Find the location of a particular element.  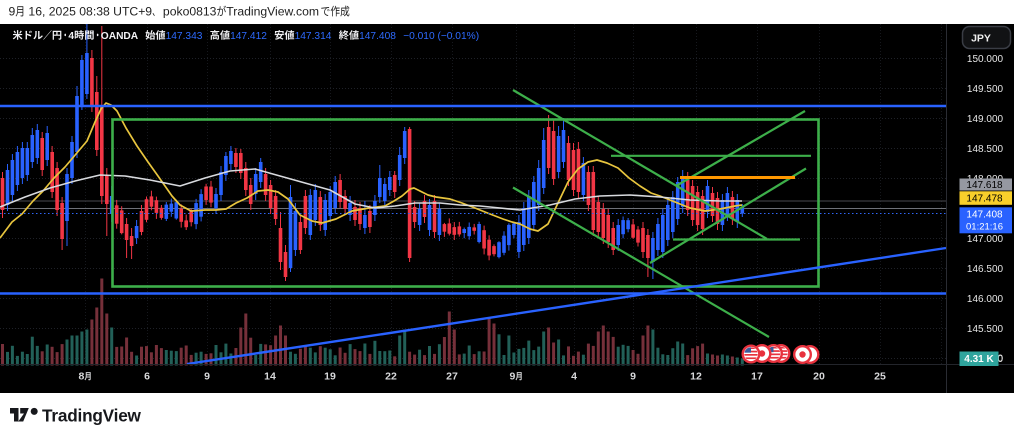

svg-text: poko0813 is located at coordinates (188, 12).